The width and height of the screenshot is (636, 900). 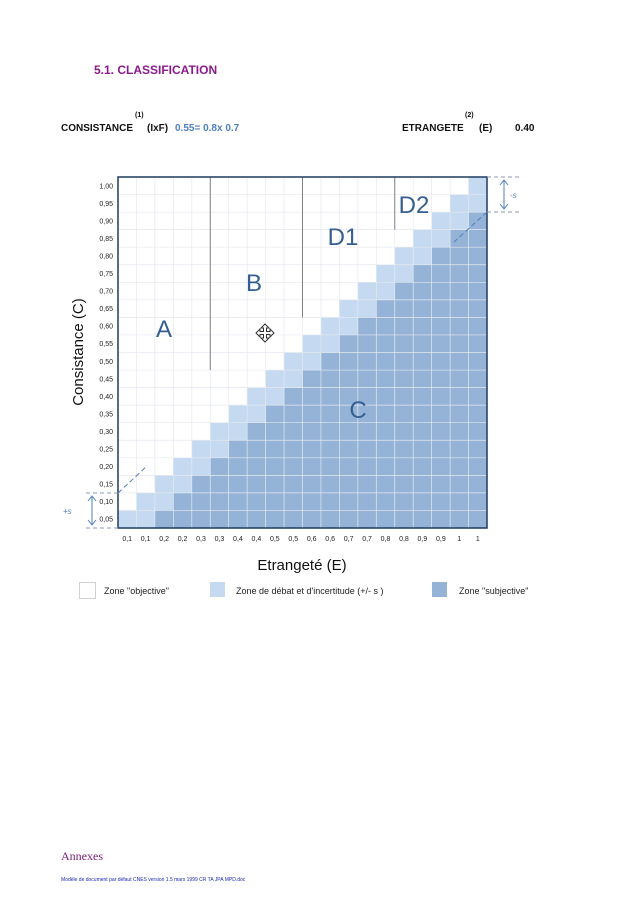 What do you see at coordinates (183, 539) in the screenshot?
I see `x-tick-label: 0,2` at bounding box center [183, 539].